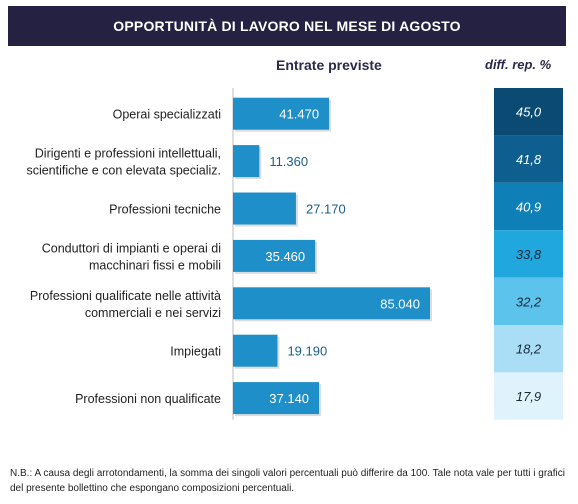 The image size is (578, 504). What do you see at coordinates (195, 352) in the screenshot?
I see `category-label: Impiegati` at bounding box center [195, 352].